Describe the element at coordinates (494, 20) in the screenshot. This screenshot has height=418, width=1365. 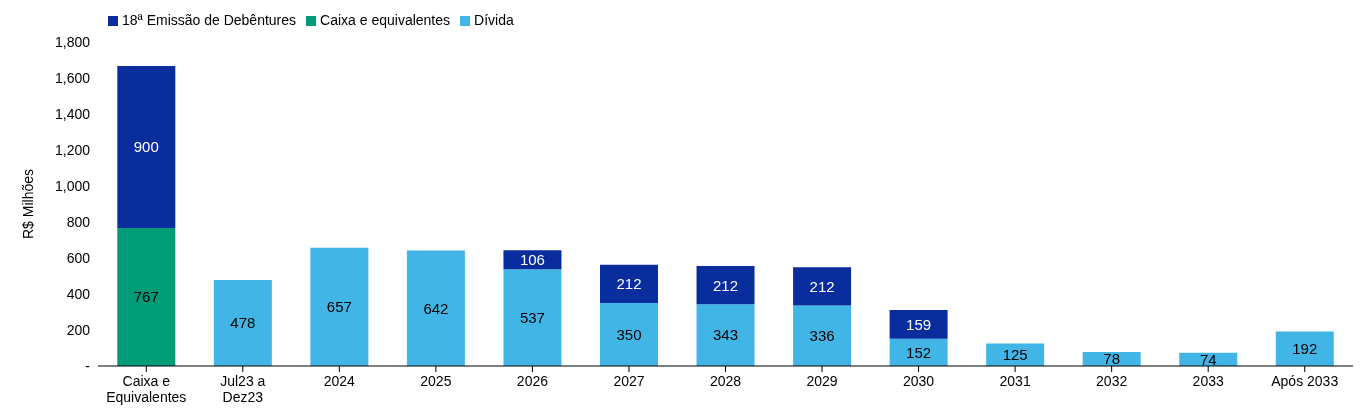
I see `legend-label: Dívida` at that location.